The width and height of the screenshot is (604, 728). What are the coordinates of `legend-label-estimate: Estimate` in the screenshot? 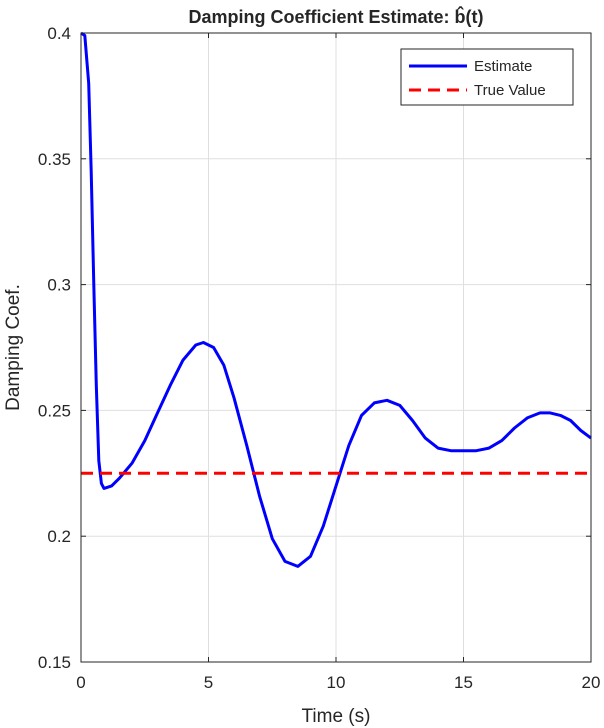 It's located at (503, 66).